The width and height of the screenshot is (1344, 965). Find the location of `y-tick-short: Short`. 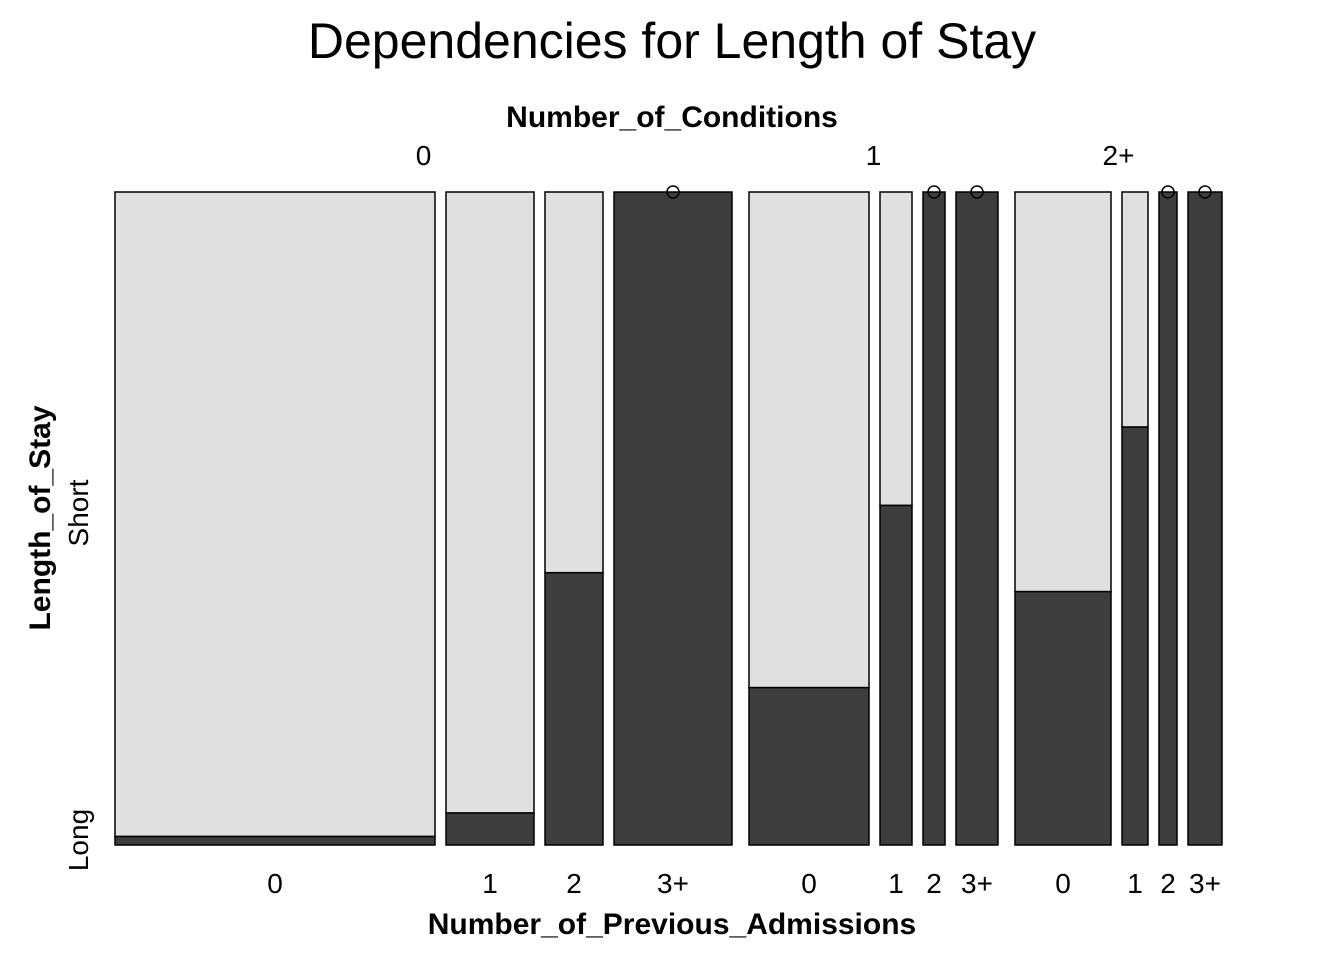

y-tick-short: Short is located at coordinates (78, 512).